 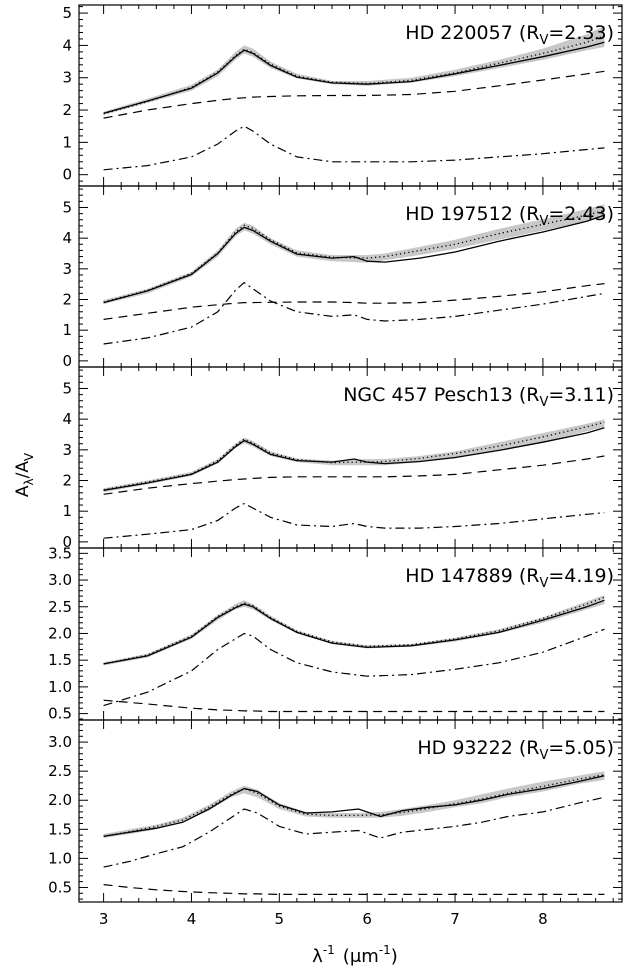 I want to click on x-tick-label: 7, so click(x=455, y=919).